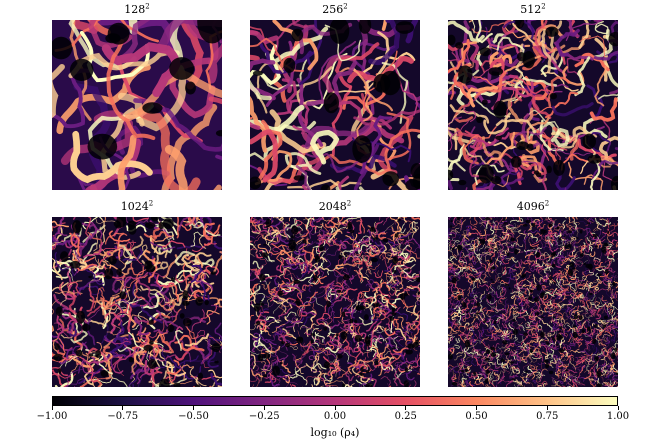 The height and width of the screenshot is (446, 670). What do you see at coordinates (476, 416) in the screenshot?
I see `colorbar-tick-label: 0.50` at bounding box center [476, 416].